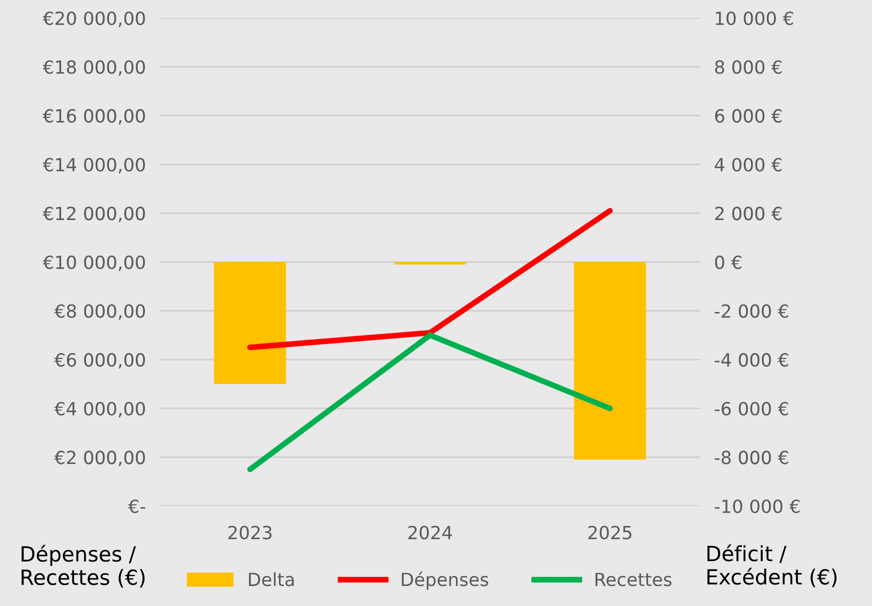  What do you see at coordinates (93, 68) in the screenshot?
I see `y-tick-label: €18 000,00` at bounding box center [93, 68].